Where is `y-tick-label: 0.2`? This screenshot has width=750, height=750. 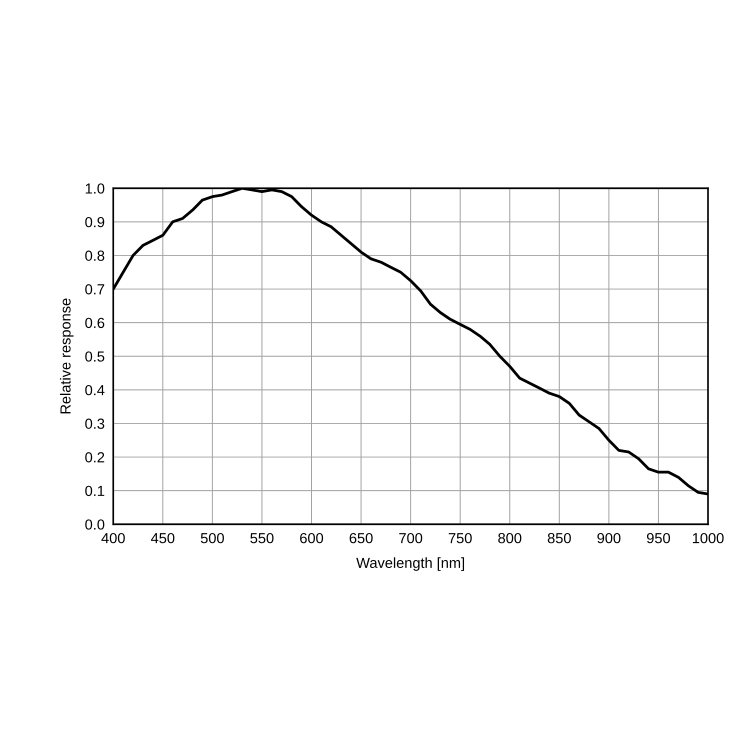 y-tick-label: 0.2 is located at coordinates (94, 457).